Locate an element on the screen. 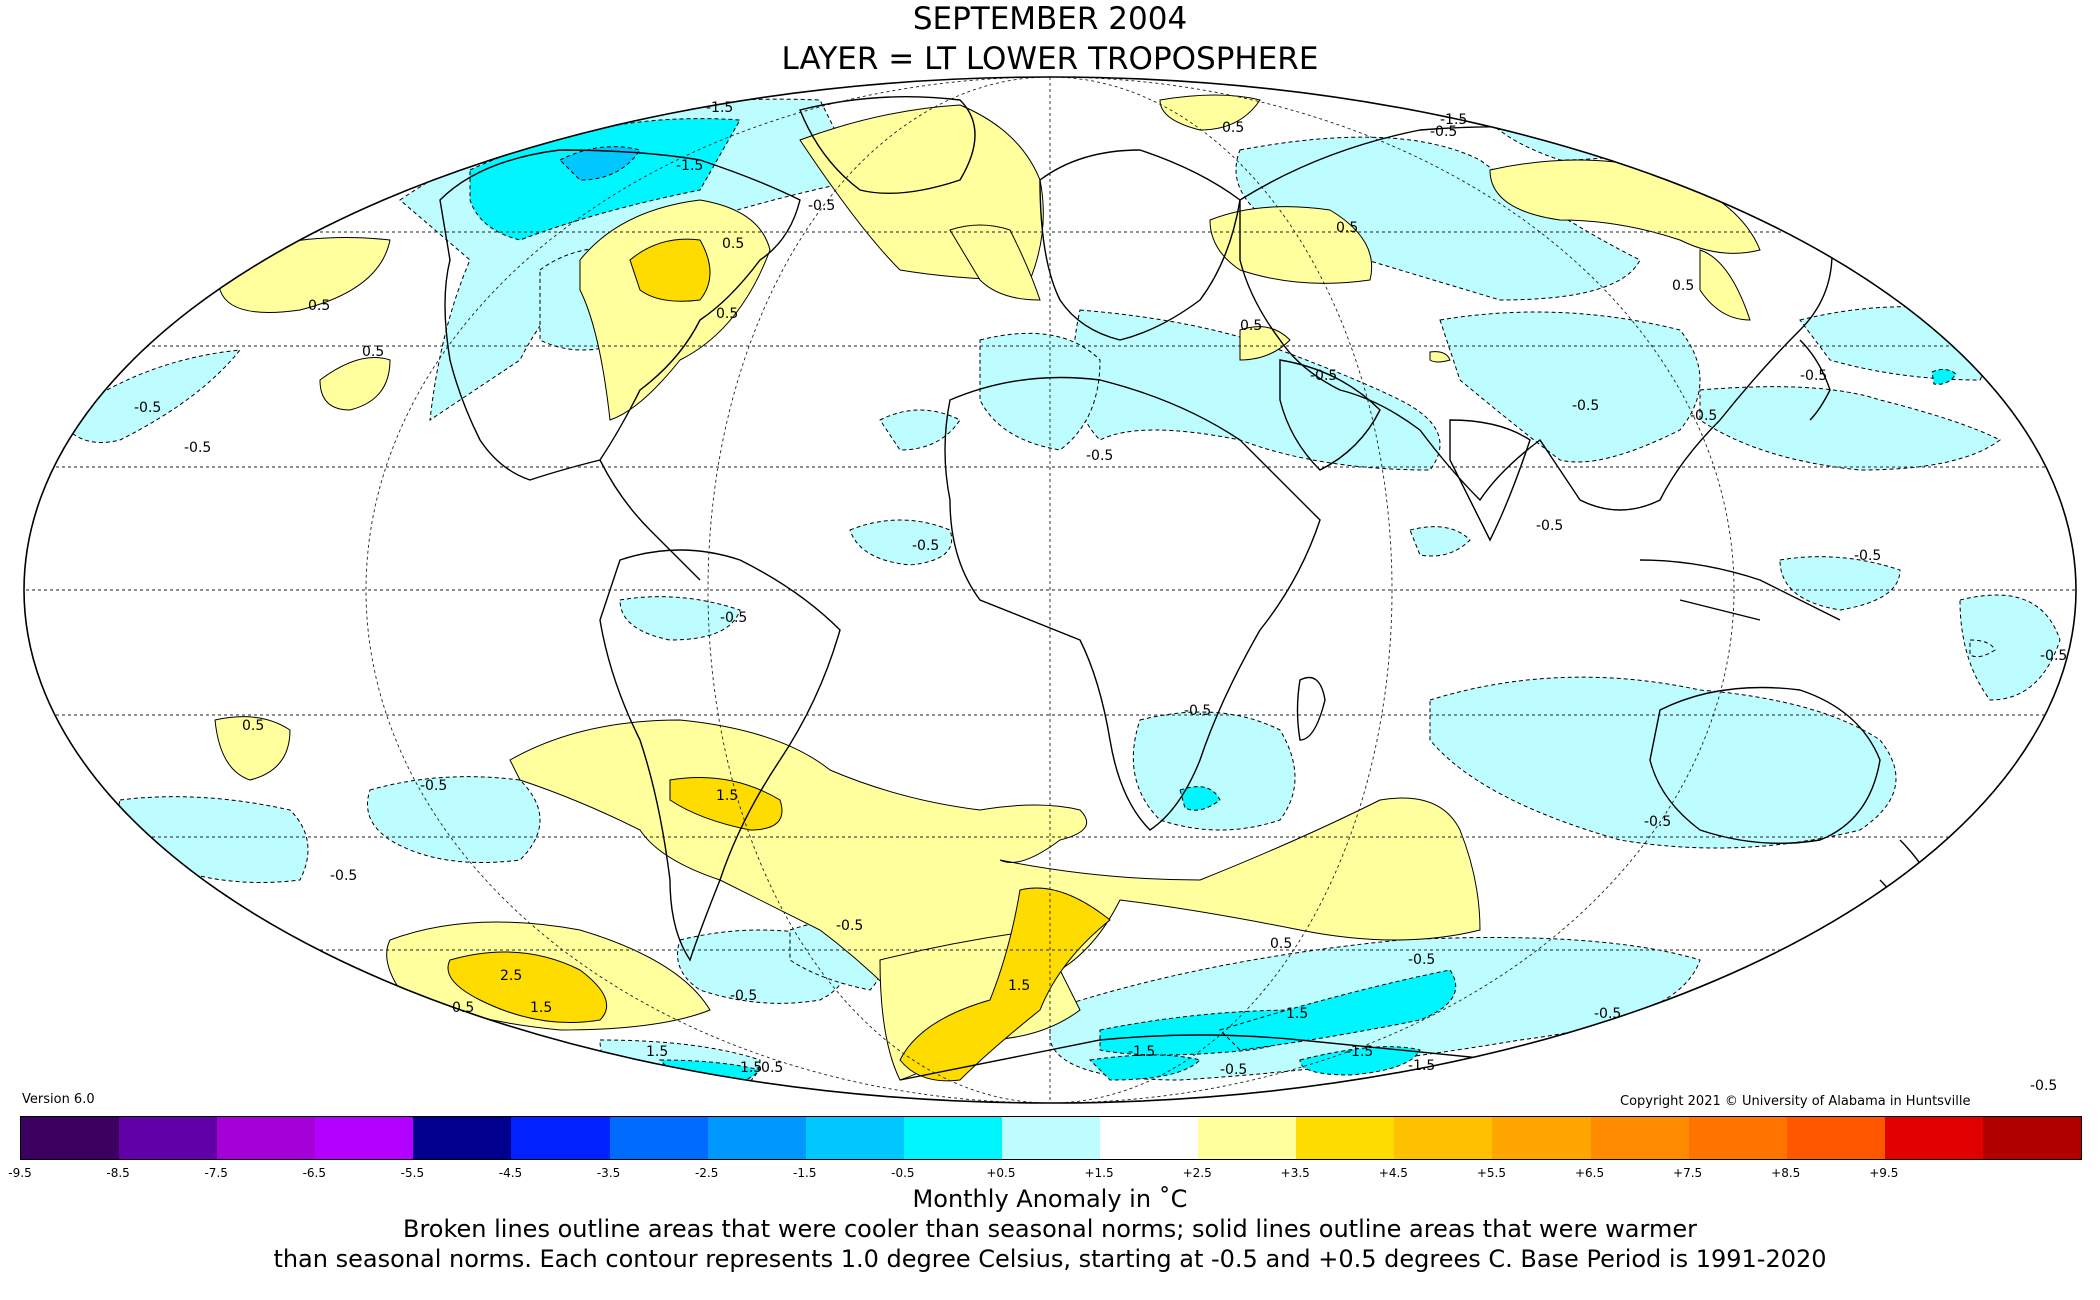 The width and height of the screenshot is (2100, 1300). india-outline is located at coordinates (1490, 480).